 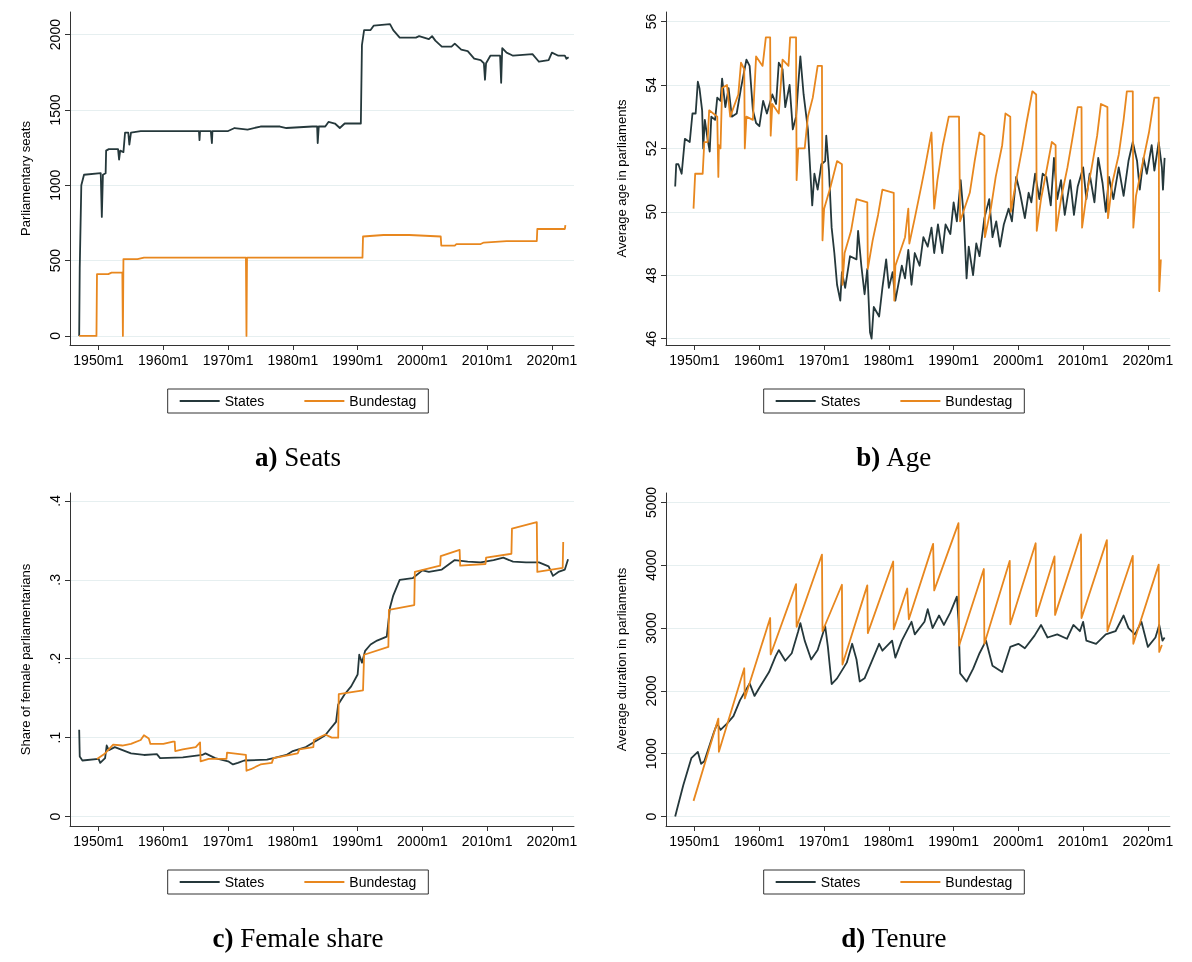 I want to click on y-tick-label: .1, so click(x=55, y=737).